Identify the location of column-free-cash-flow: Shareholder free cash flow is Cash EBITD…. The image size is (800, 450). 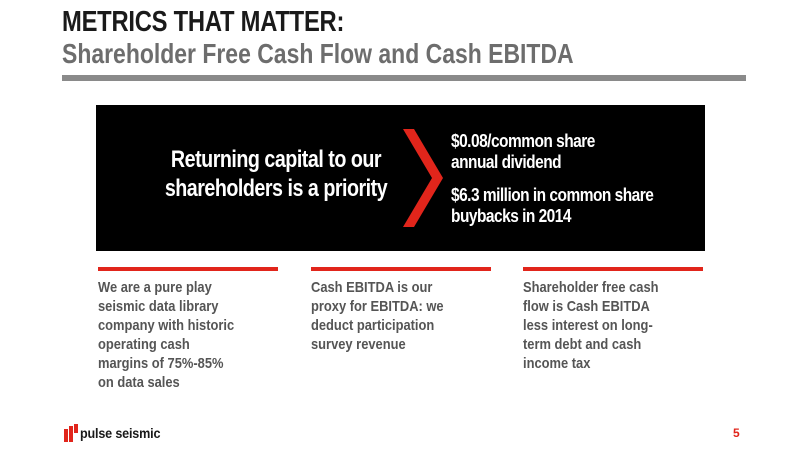
(613, 320).